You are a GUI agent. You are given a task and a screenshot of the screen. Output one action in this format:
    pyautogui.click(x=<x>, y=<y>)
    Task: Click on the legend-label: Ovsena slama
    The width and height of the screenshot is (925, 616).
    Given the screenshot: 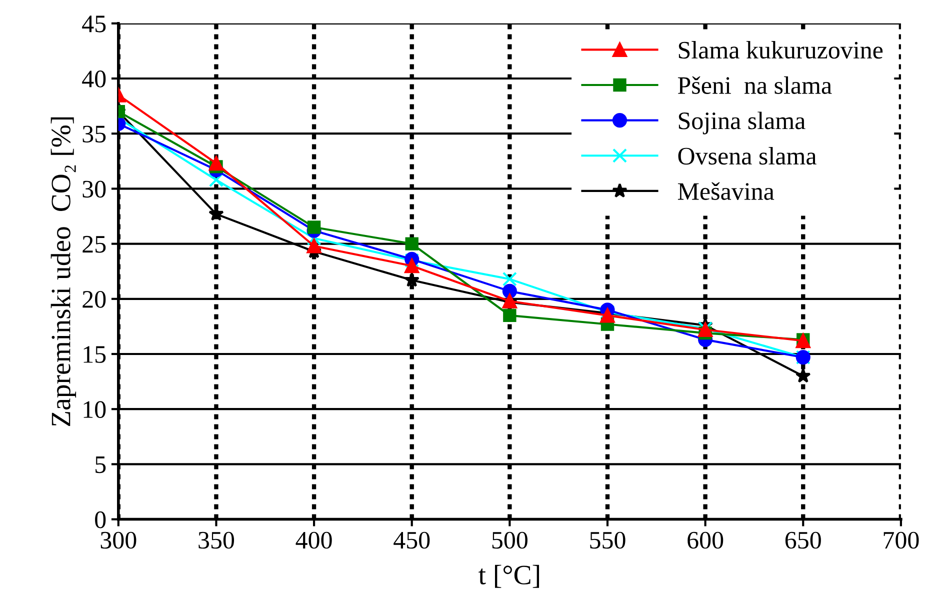 What is the action you would take?
    pyautogui.click(x=747, y=156)
    